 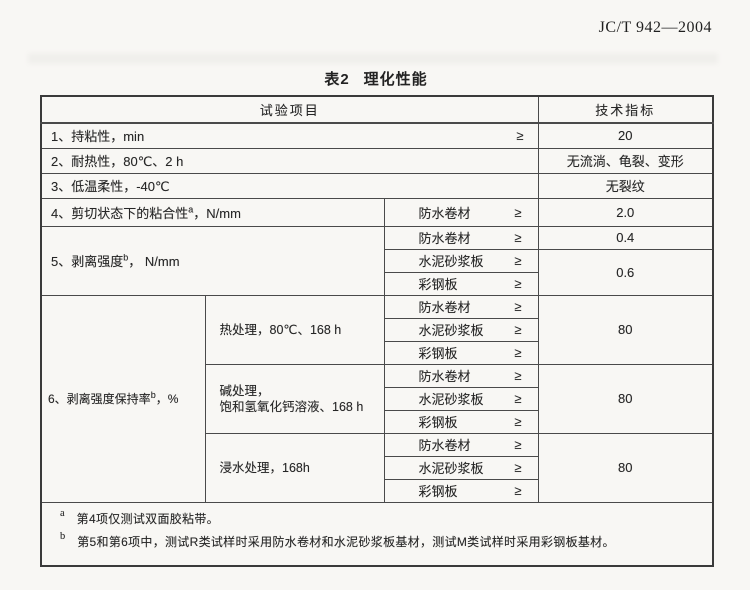 I want to click on condition-line: 饱和氢氧化钙溶液、168 h, so click(x=291, y=406).